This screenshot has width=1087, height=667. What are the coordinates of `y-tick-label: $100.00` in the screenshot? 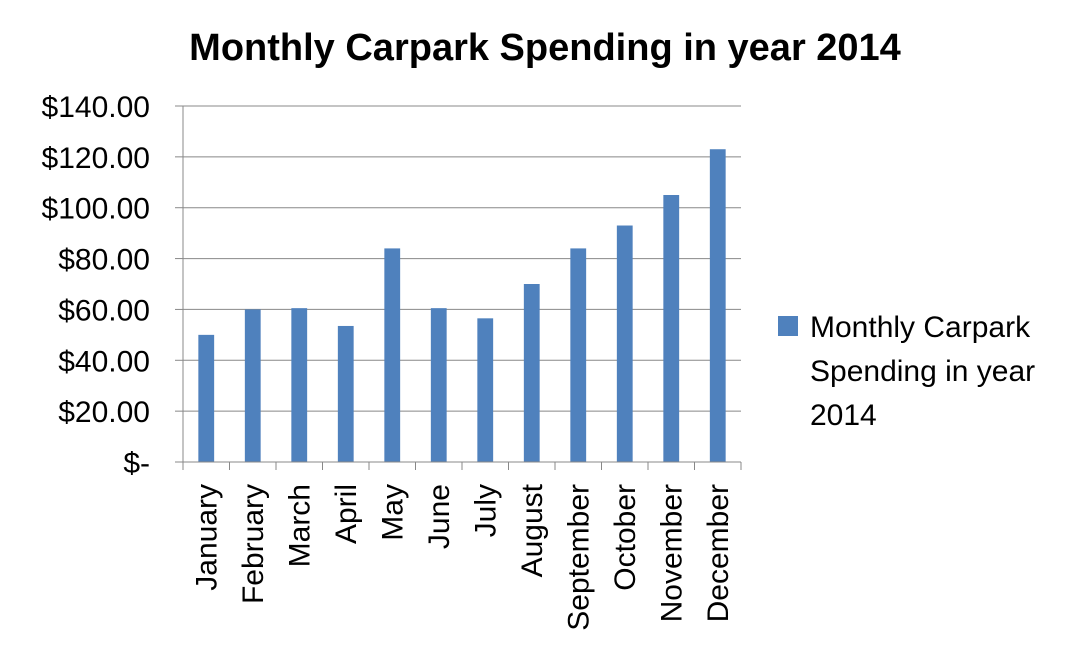 It's located at (96, 209).